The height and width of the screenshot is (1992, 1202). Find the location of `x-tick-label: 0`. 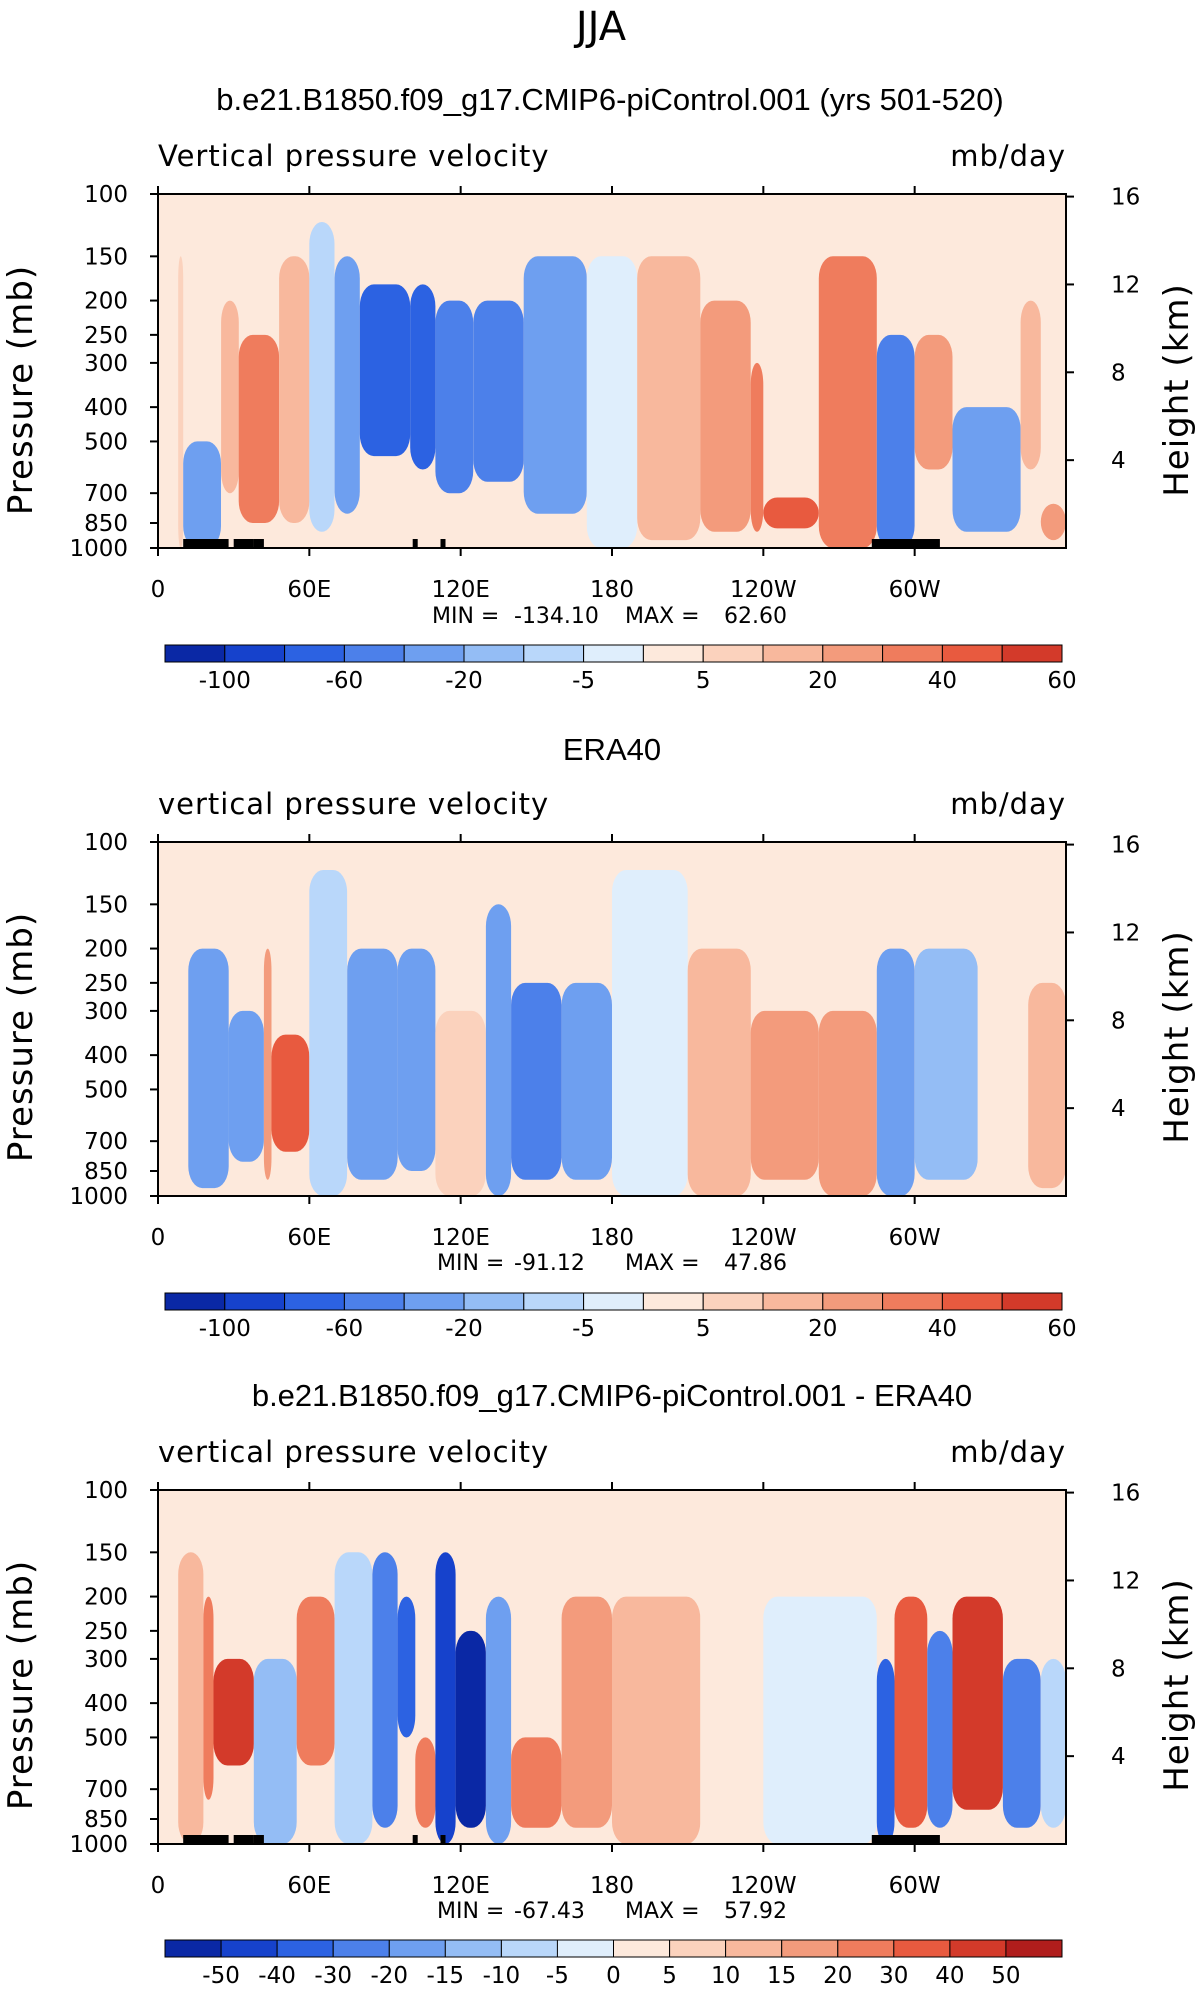

x-tick-label: 0 is located at coordinates (158, 1886).